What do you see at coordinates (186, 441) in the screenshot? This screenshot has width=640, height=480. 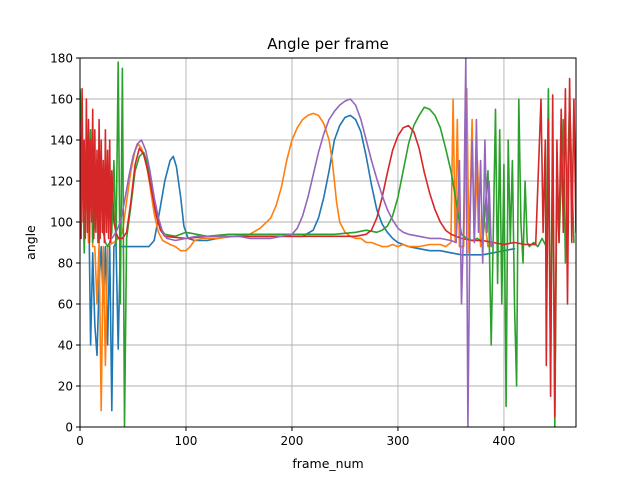 I see `x-tick-label: 100` at bounding box center [186, 441].